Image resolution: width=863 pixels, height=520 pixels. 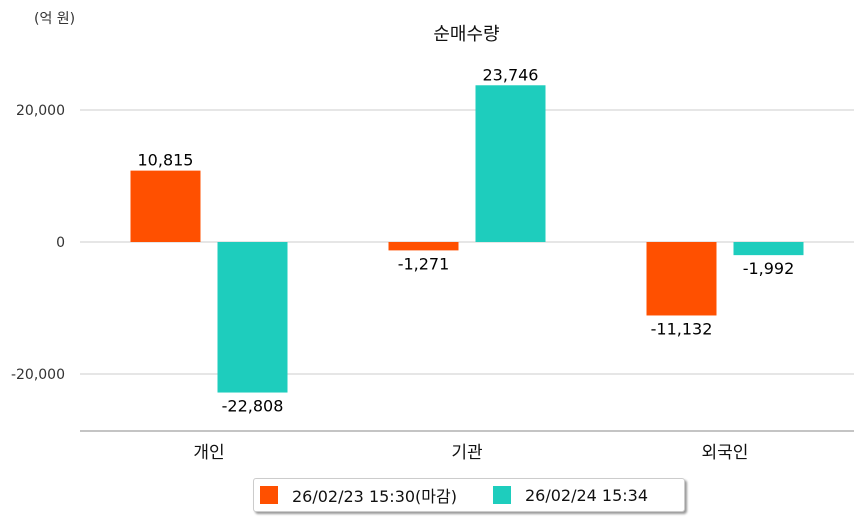 What do you see at coordinates (374, 496) in the screenshot?
I see `legend-label: 26/02/23 15:30(마감)` at bounding box center [374, 496].